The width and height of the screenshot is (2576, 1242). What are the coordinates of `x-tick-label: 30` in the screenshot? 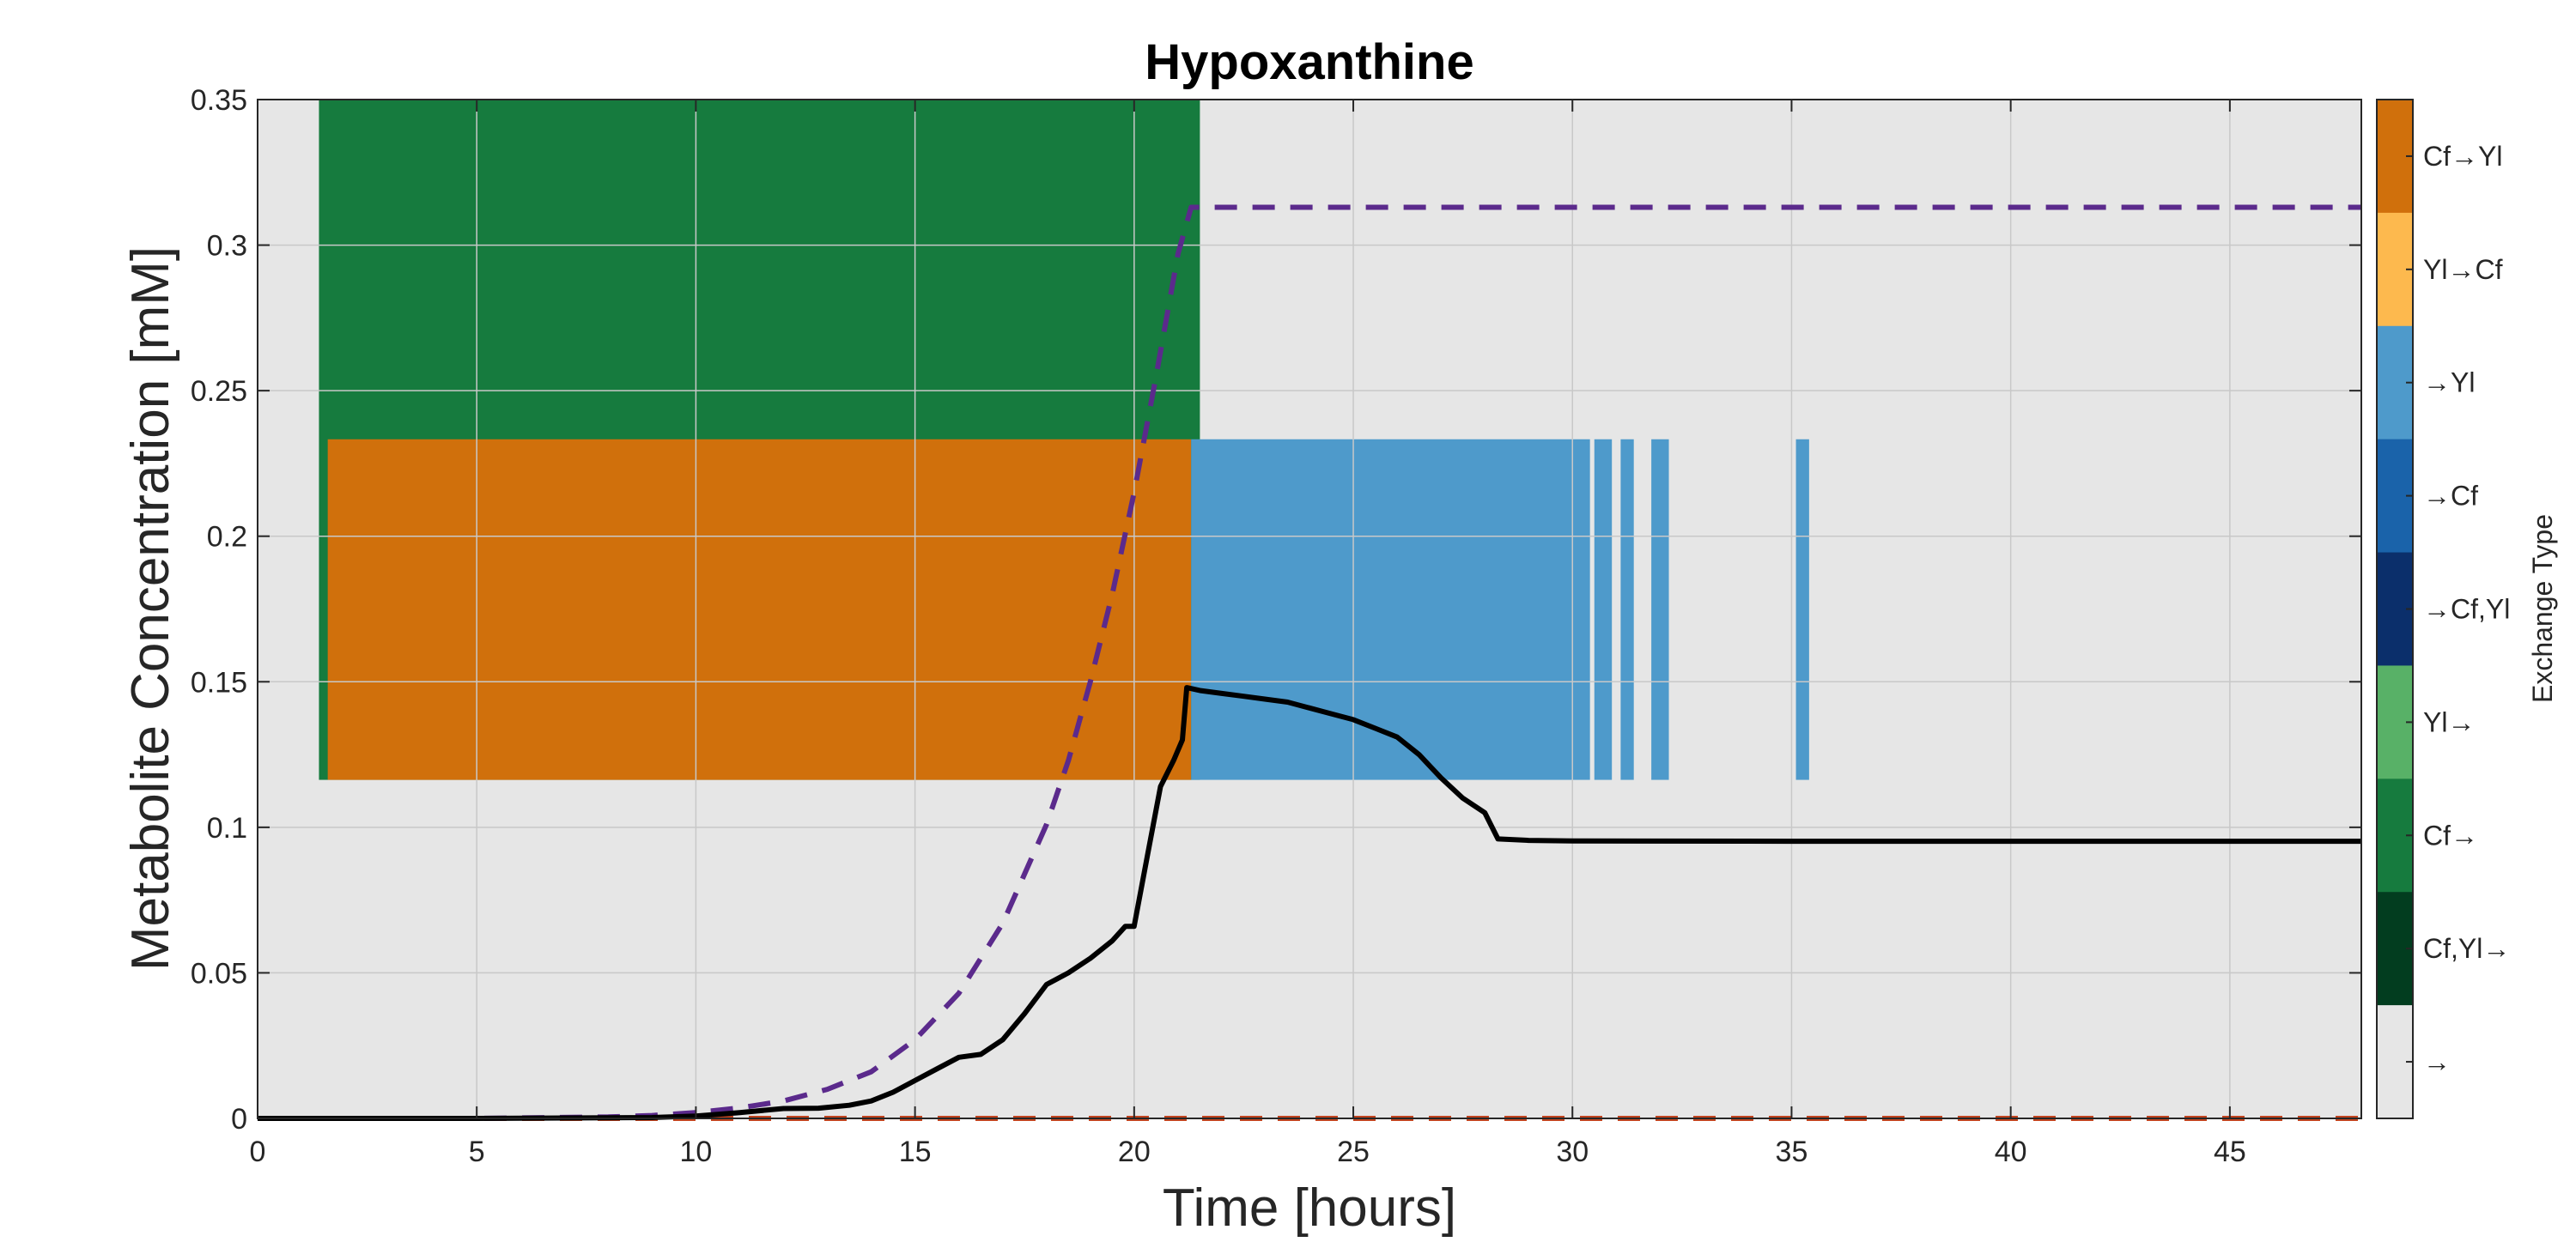 It's located at (1572, 1152).